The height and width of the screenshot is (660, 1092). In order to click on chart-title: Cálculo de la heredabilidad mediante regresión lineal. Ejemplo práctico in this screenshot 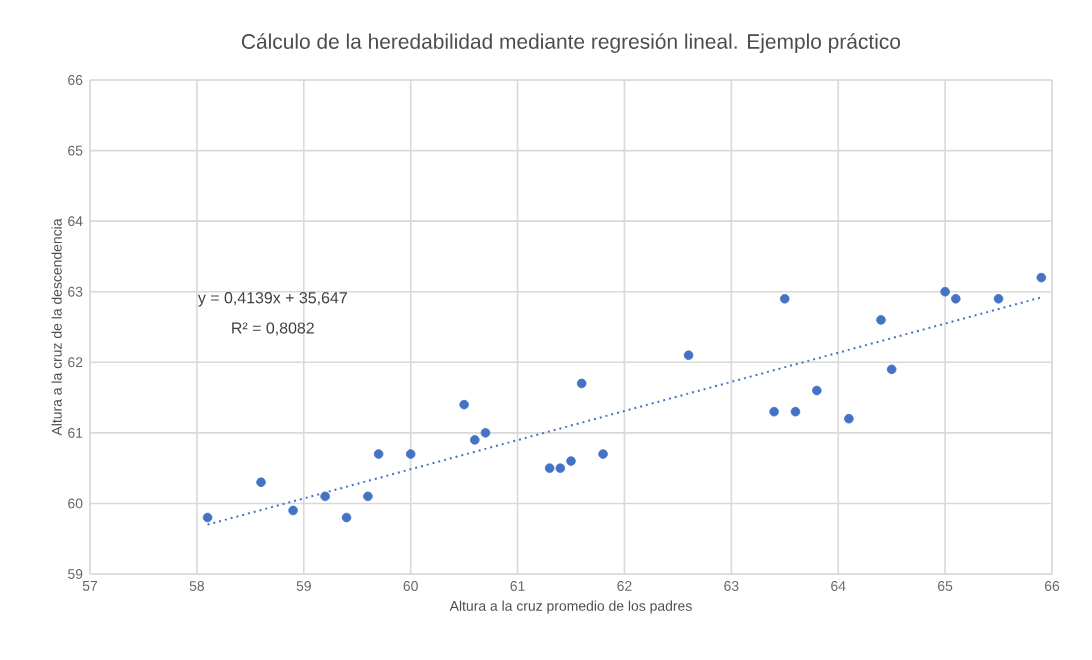, I will do `click(571, 43)`.